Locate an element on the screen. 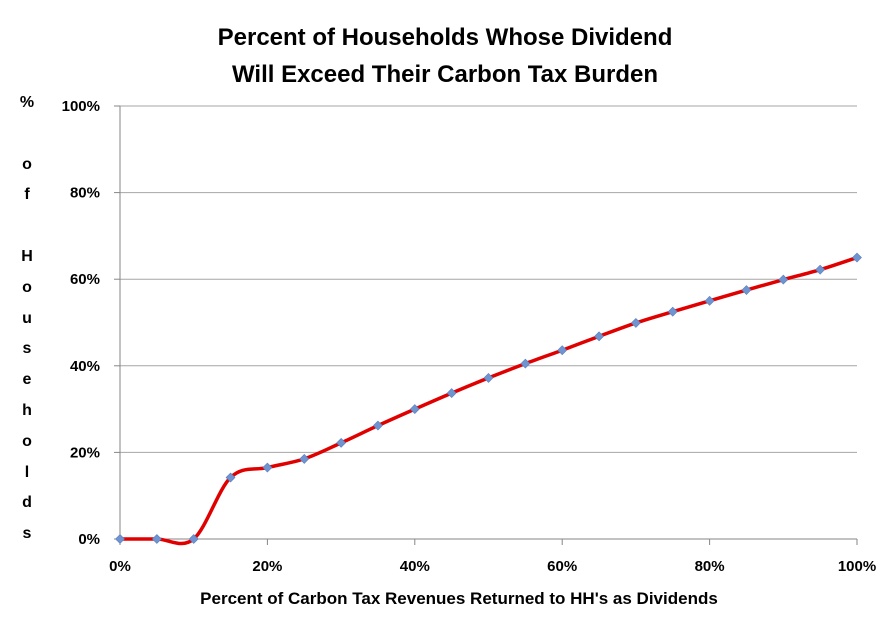  y-axis-label-char: h is located at coordinates (27, 410).